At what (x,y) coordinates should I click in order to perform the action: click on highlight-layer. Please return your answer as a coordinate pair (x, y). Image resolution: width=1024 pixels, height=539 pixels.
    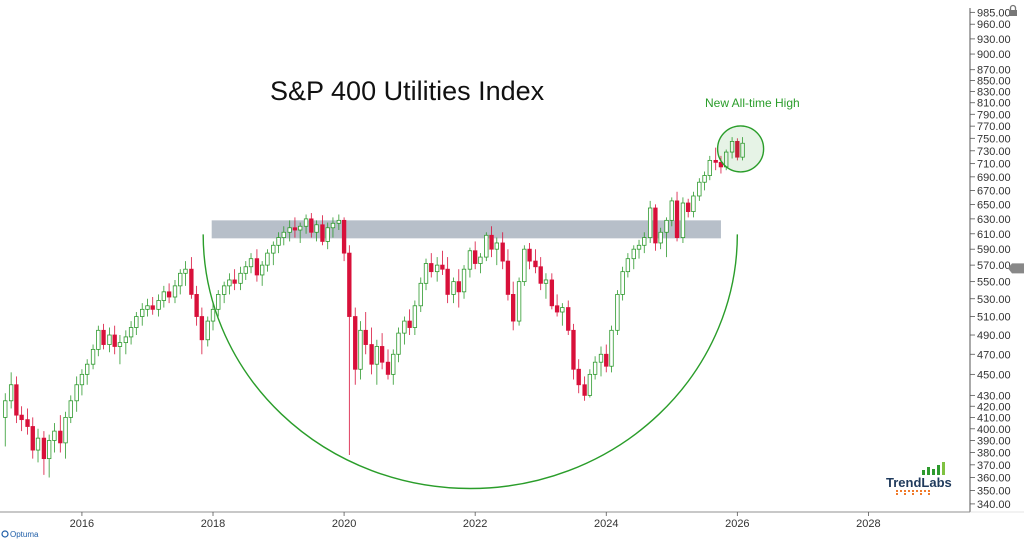
    Looking at the image, I should click on (740, 149).